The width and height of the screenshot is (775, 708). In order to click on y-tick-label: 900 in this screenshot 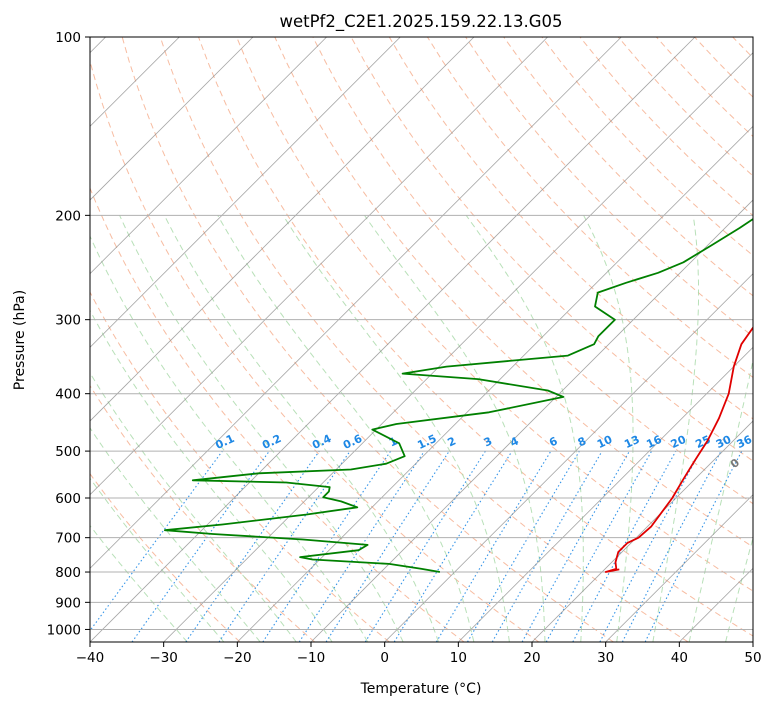, I will do `click(68, 603)`.